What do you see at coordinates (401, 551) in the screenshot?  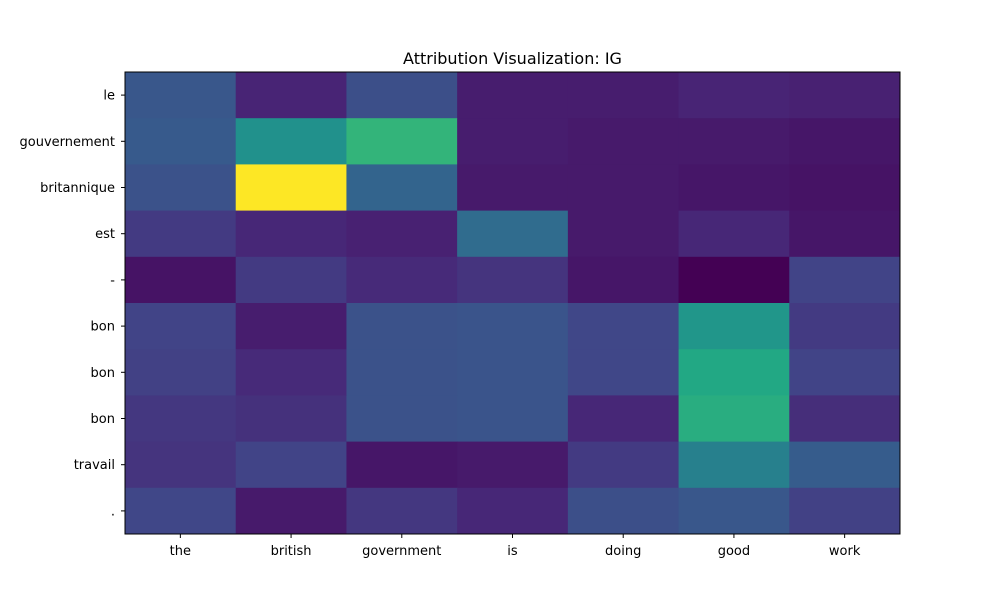 I see `x-tick-label: government` at bounding box center [401, 551].